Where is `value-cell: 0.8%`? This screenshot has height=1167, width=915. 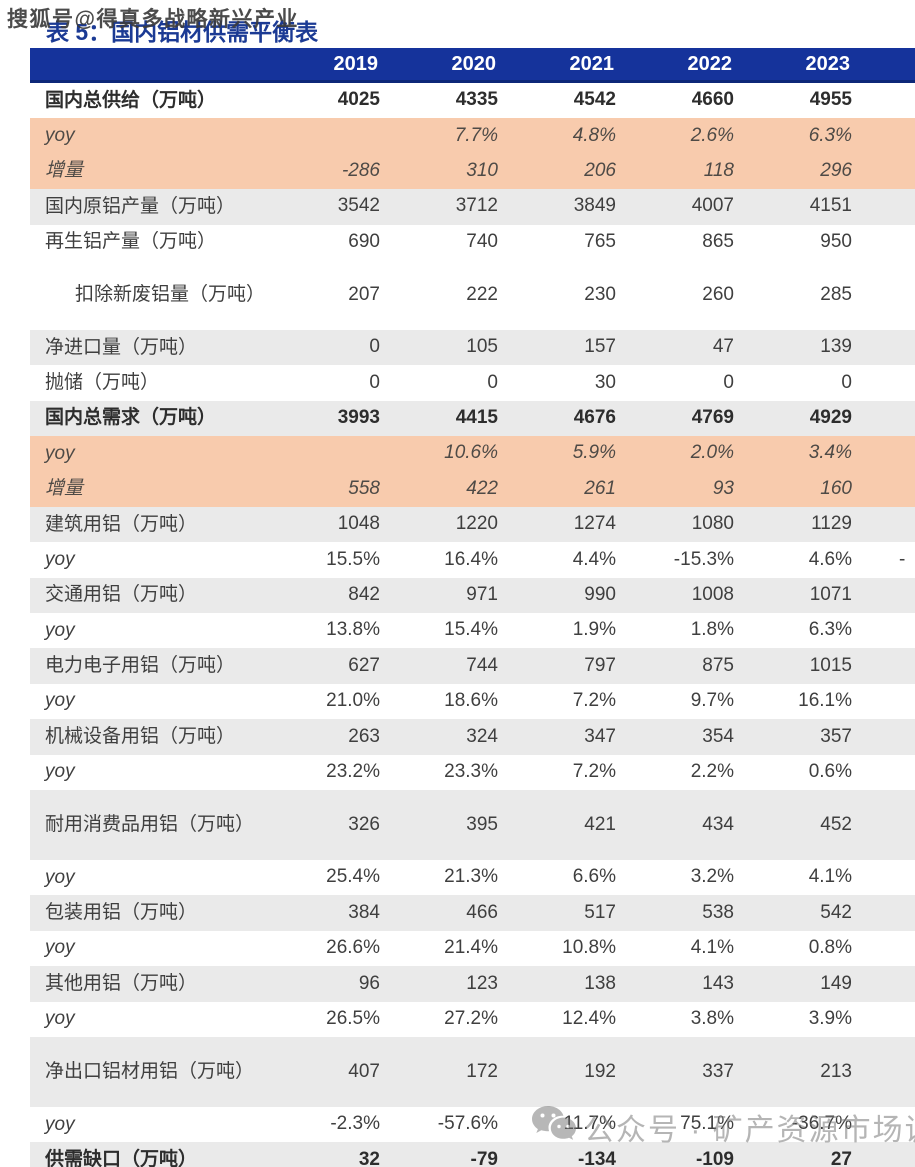
value-cell: 0.8% is located at coordinates (830, 948).